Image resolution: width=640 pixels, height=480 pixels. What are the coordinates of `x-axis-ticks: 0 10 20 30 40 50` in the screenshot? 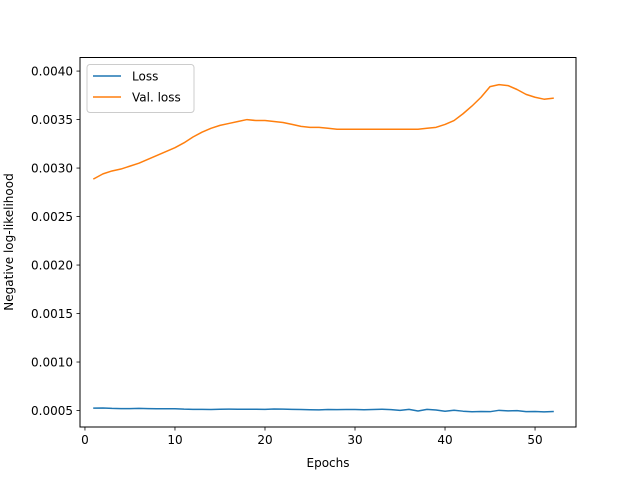 It's located at (312, 437).